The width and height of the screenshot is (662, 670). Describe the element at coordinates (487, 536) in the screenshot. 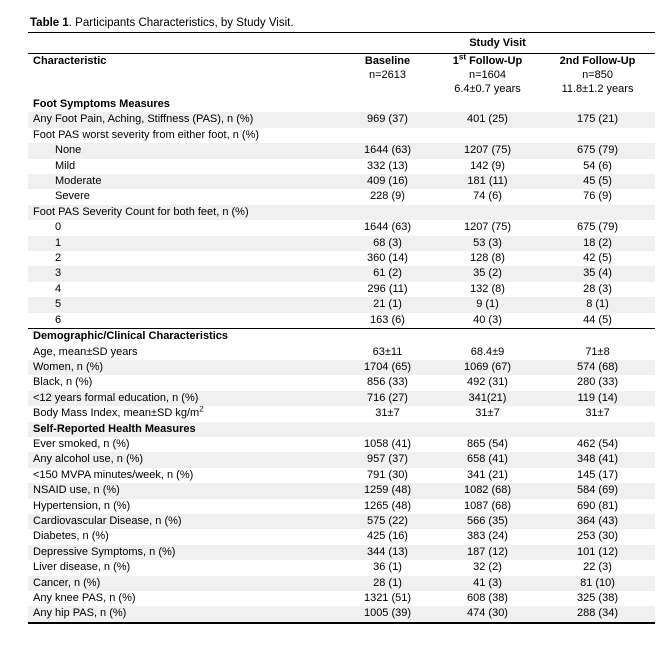

I see `value-cell: 383 (24)` at that location.